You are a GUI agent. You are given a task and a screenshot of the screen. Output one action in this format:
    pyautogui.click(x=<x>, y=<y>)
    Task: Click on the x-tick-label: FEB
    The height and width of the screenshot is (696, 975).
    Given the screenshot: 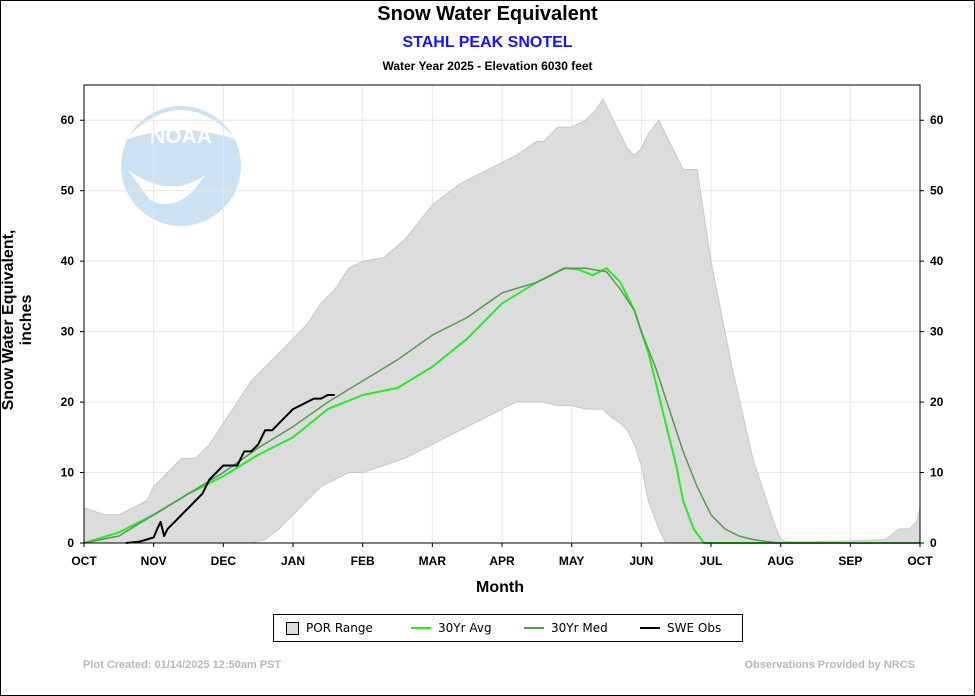 What is the action you would take?
    pyautogui.click(x=363, y=561)
    